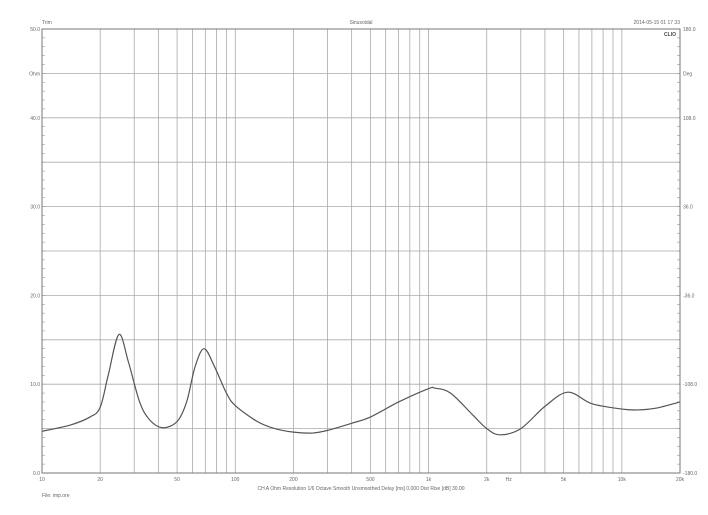 Image resolution: width=708 pixels, height=515 pixels. I want to click on y-tick-label: 30.0, so click(35, 208).